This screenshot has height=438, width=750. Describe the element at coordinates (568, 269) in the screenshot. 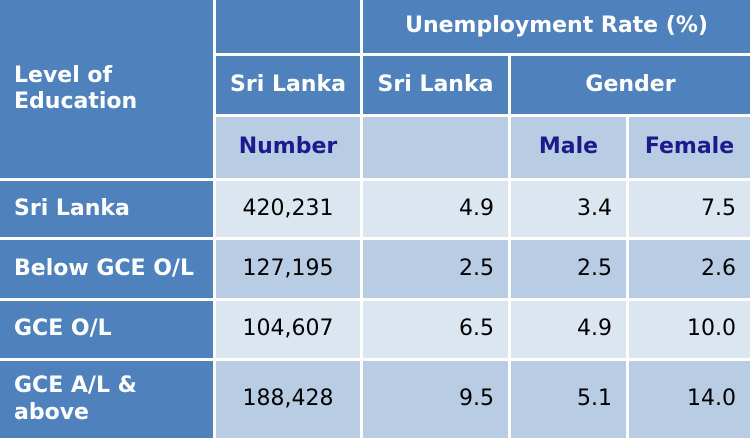

I see `row-male: 2.5` at that location.